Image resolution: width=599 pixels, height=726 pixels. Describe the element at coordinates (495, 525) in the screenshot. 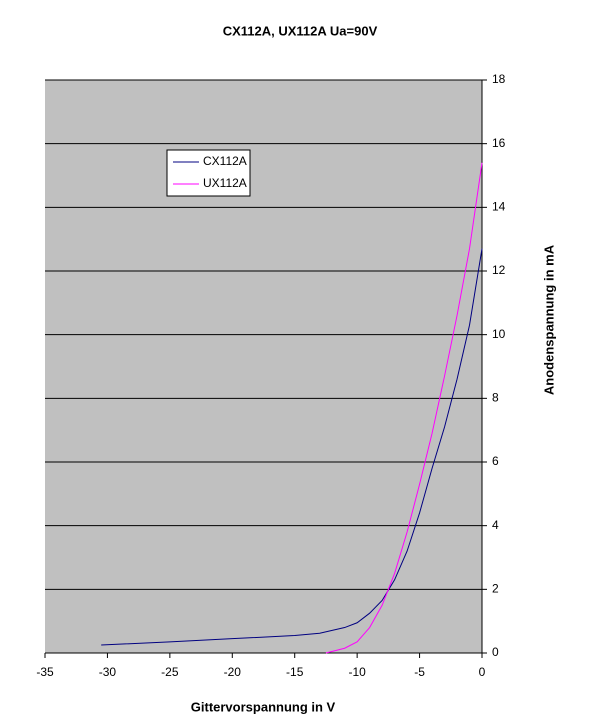

I see `y-tick-label: 4` at that location.